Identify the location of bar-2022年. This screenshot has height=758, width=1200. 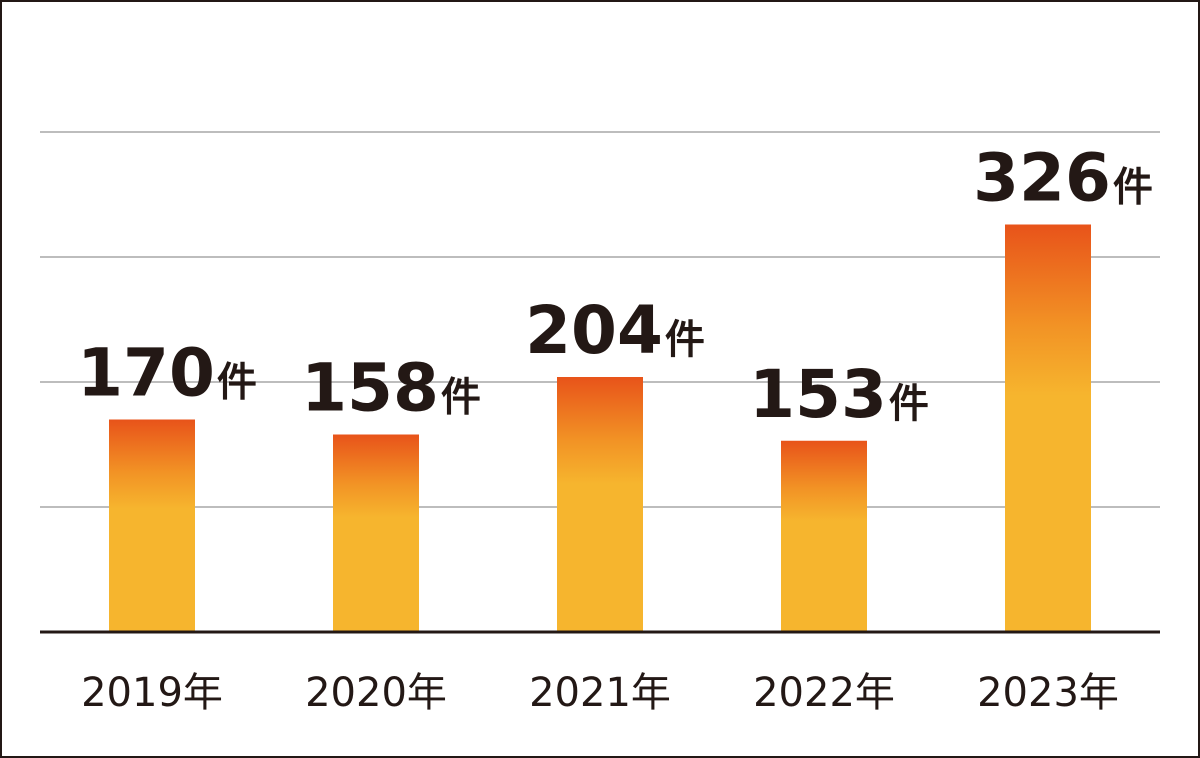
(824, 536).